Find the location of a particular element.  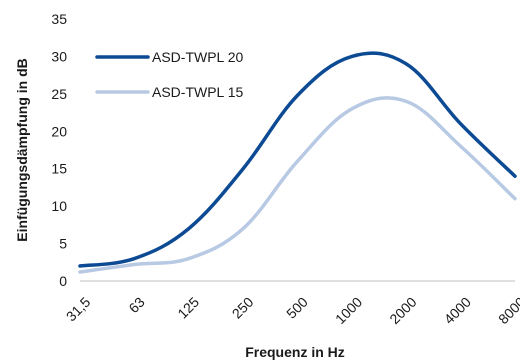

x-tick-label: 500 is located at coordinates (297, 308).